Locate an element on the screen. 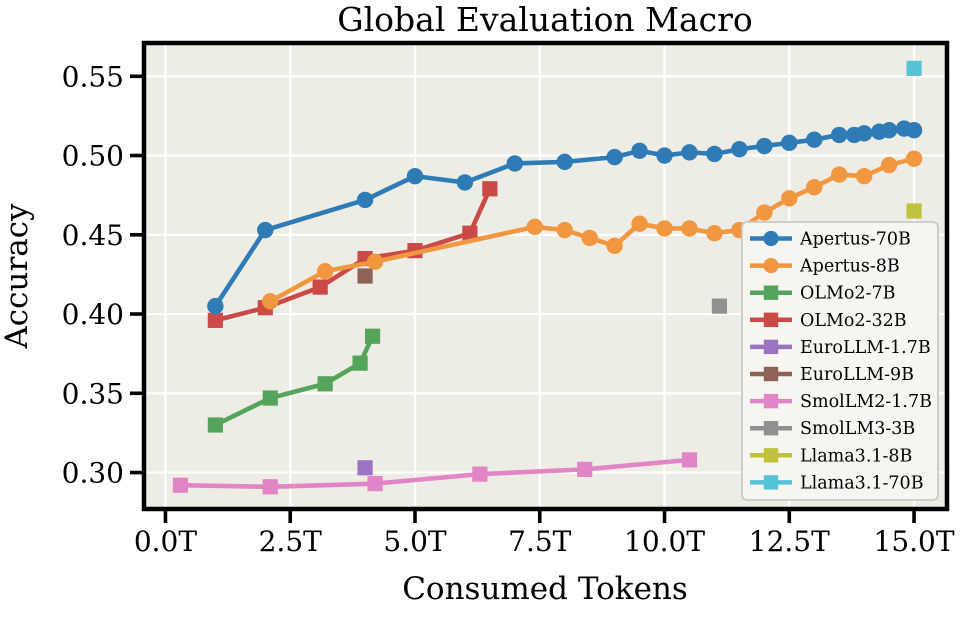 The image size is (970, 620). y-tick-label: 0.50 is located at coordinates (93, 156).